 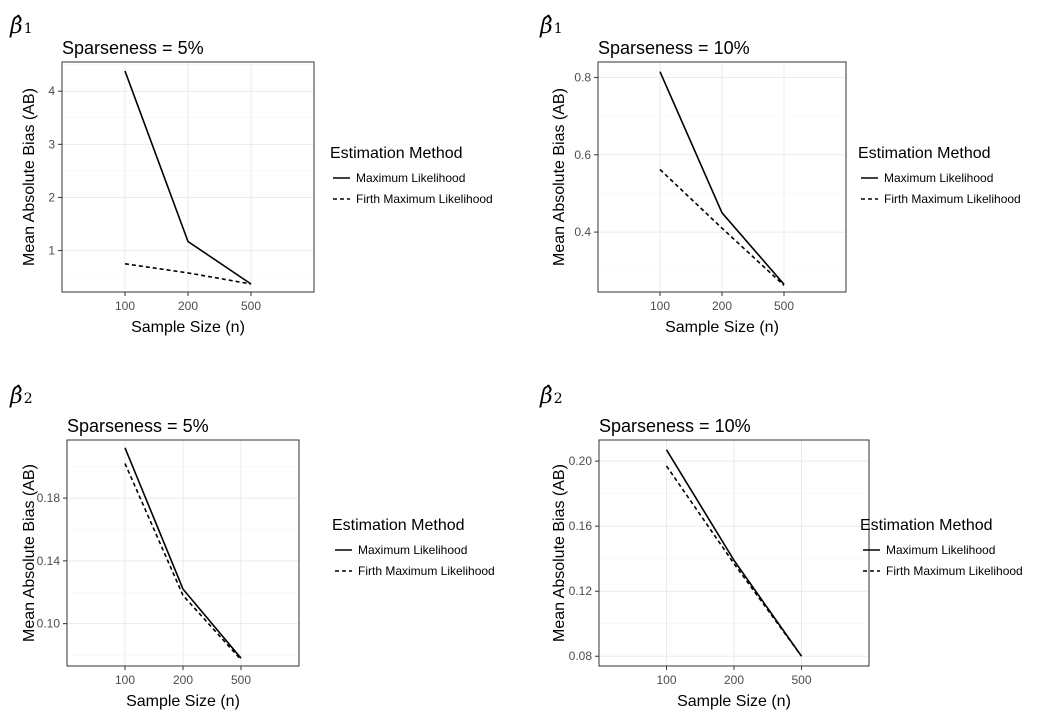 I want to click on y-tick-label: 0.16, so click(x=581, y=526).